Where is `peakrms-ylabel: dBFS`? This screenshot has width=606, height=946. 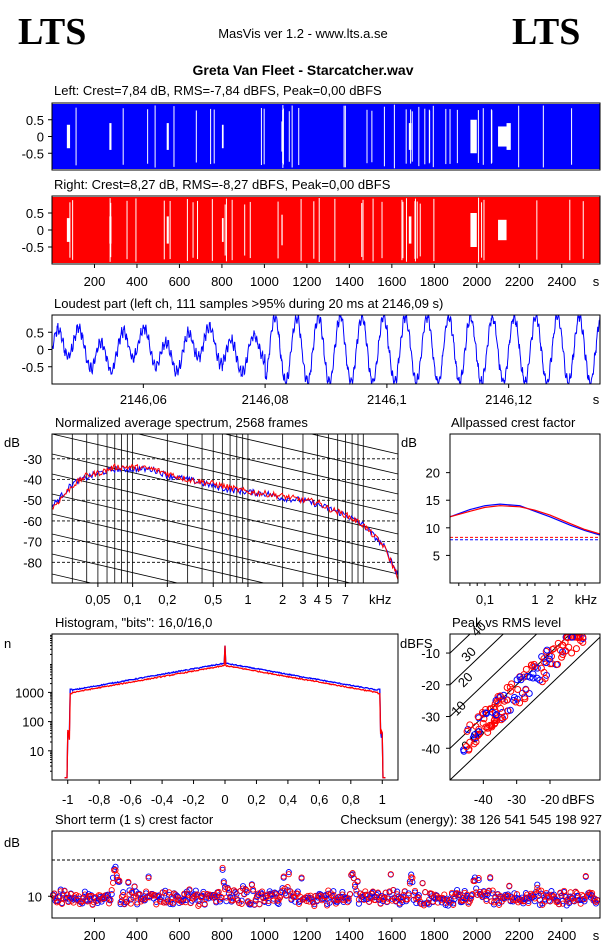
peakrms-ylabel: dBFS is located at coordinates (416, 643).